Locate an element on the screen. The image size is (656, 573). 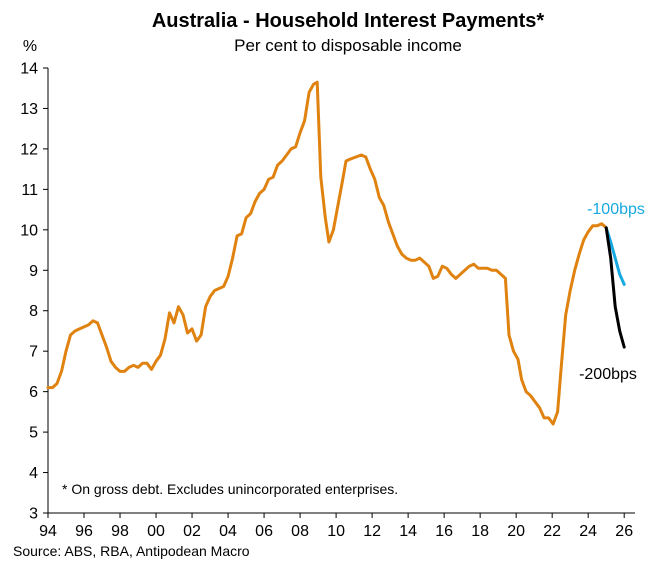
y-tick-label: 4 is located at coordinates (33, 473).